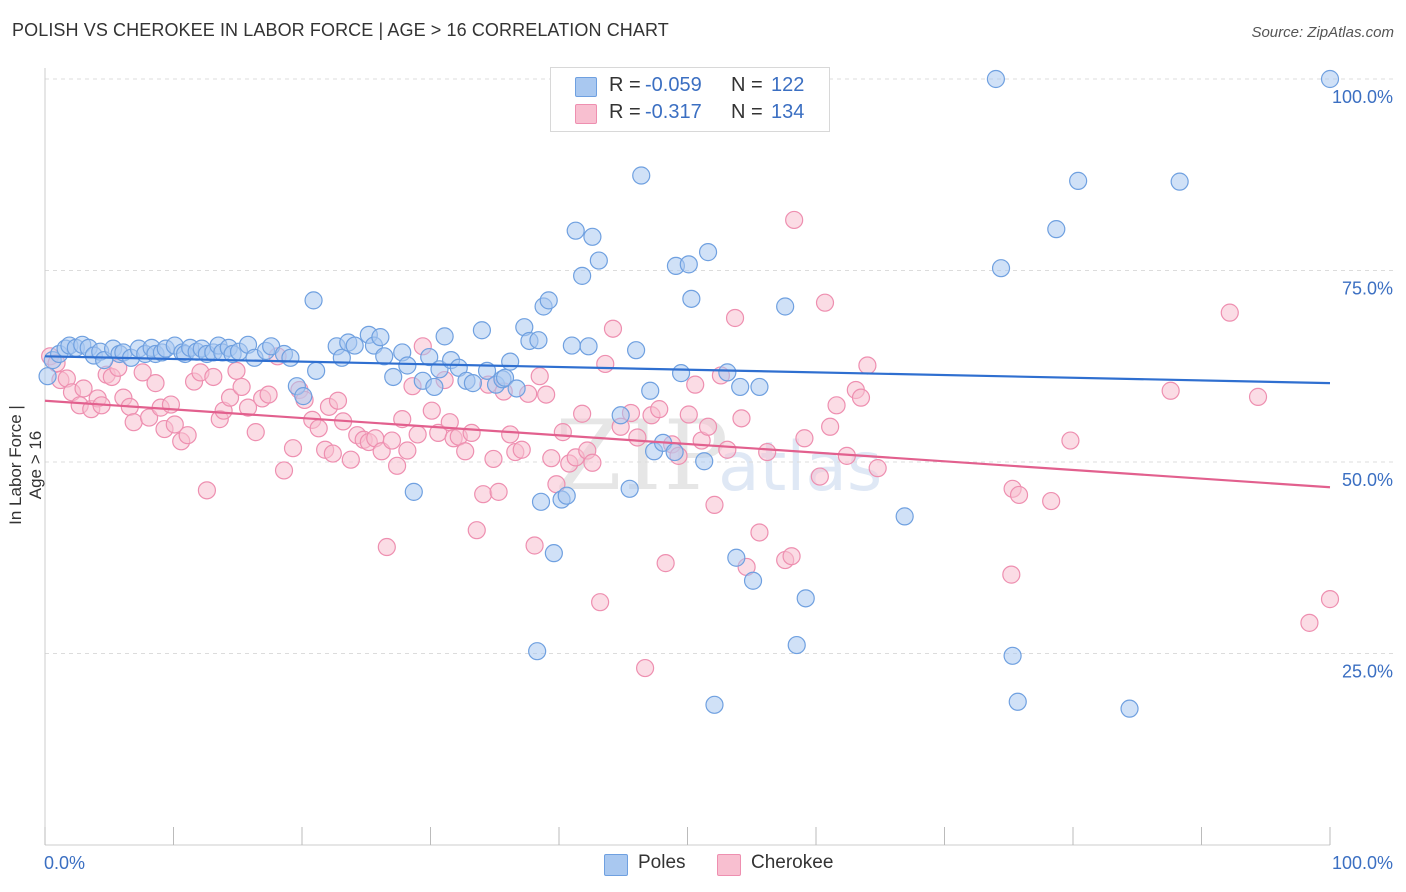 Image resolution: width=1406 pixels, height=892 pixels. I want to click on trend-line-poles, so click(687, 370).